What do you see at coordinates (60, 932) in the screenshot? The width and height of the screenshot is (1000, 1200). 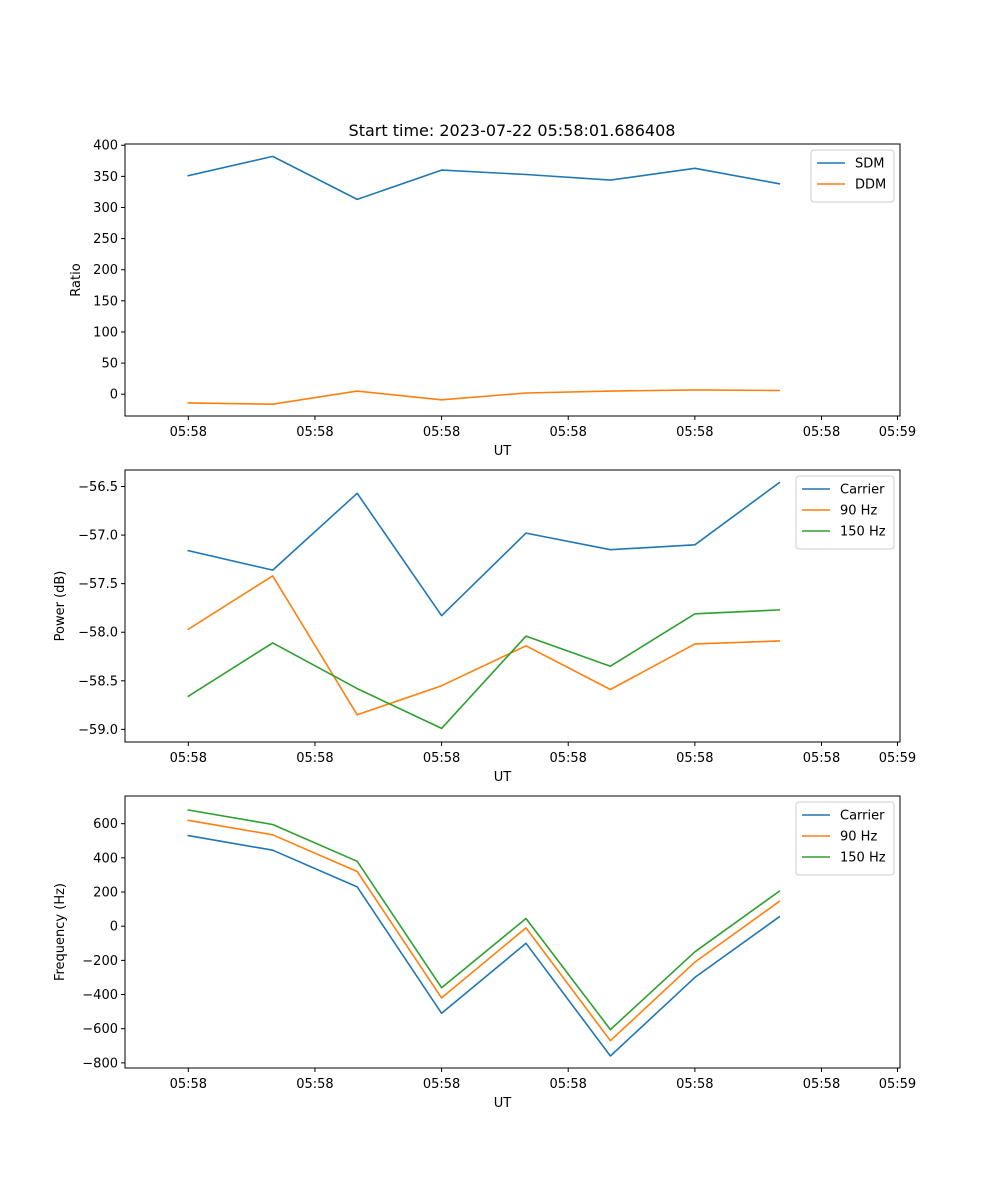 I see `y-axis-label: Frequency (Hz)` at bounding box center [60, 932].